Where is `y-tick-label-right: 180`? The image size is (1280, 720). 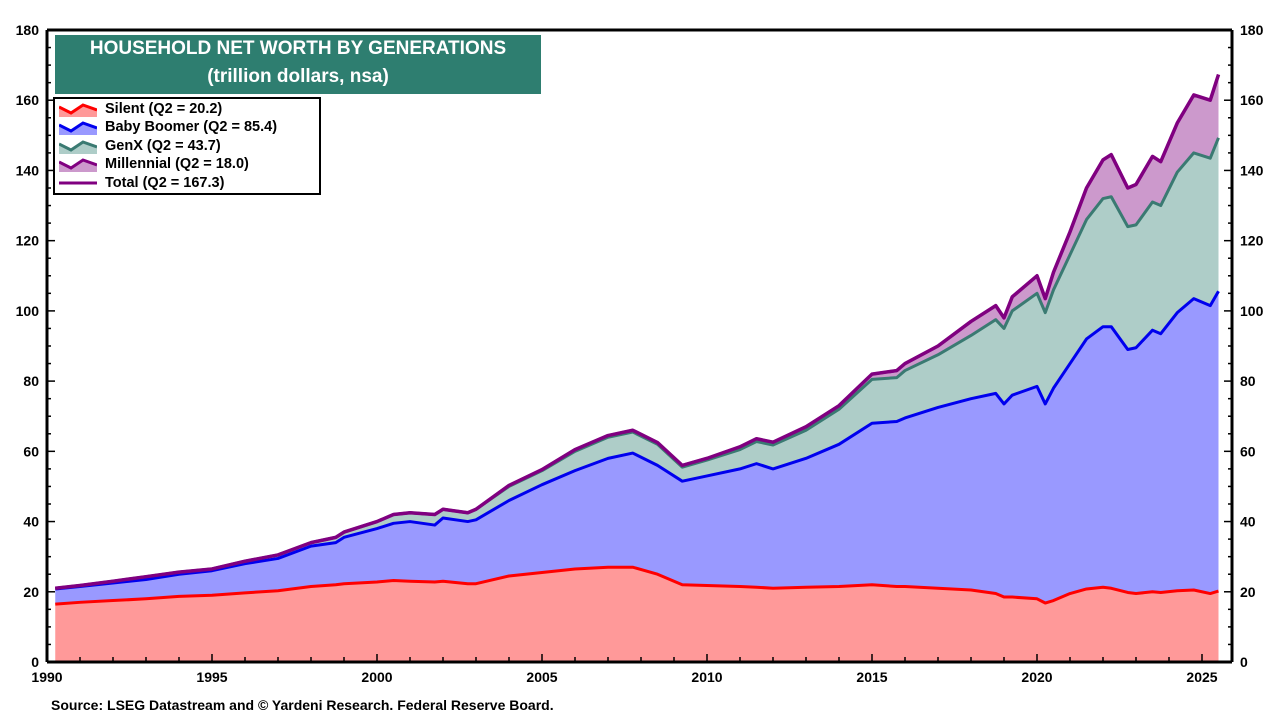 y-tick-label-right: 180 is located at coordinates (1252, 30).